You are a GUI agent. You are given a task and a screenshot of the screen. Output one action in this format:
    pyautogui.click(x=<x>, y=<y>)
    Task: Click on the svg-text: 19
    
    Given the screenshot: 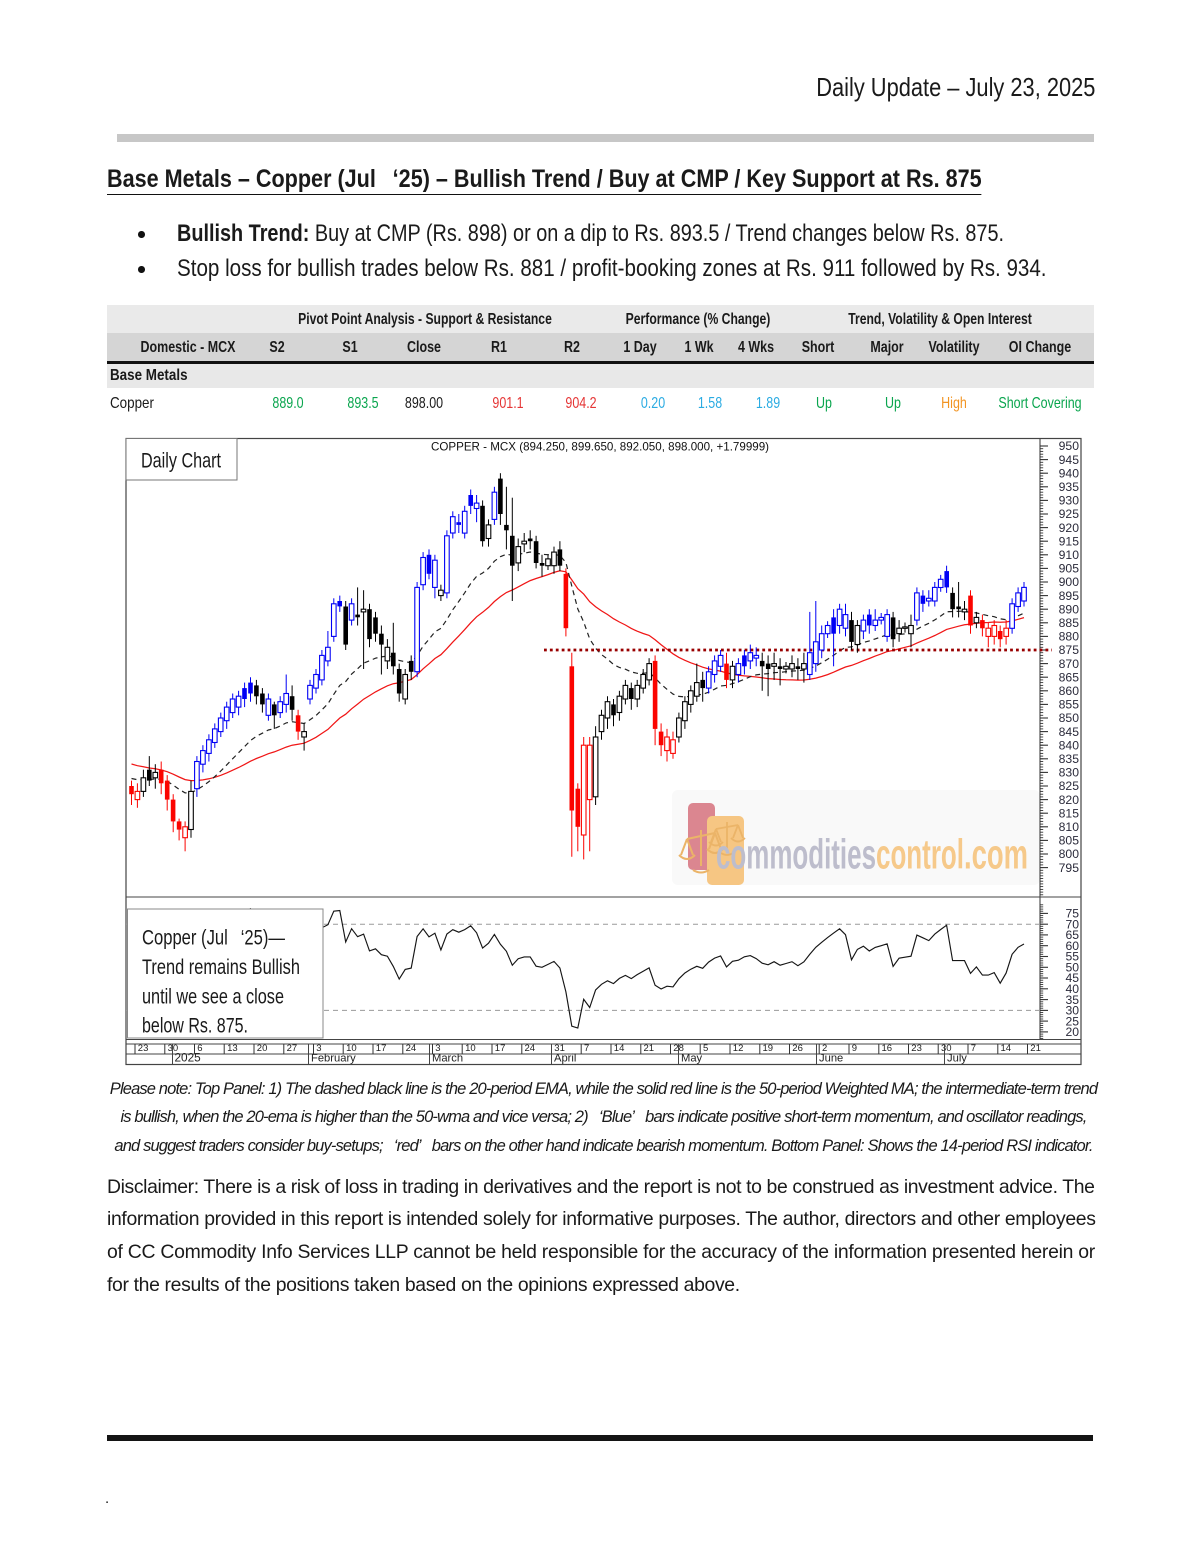 What is the action you would take?
    pyautogui.click(x=768, y=1048)
    